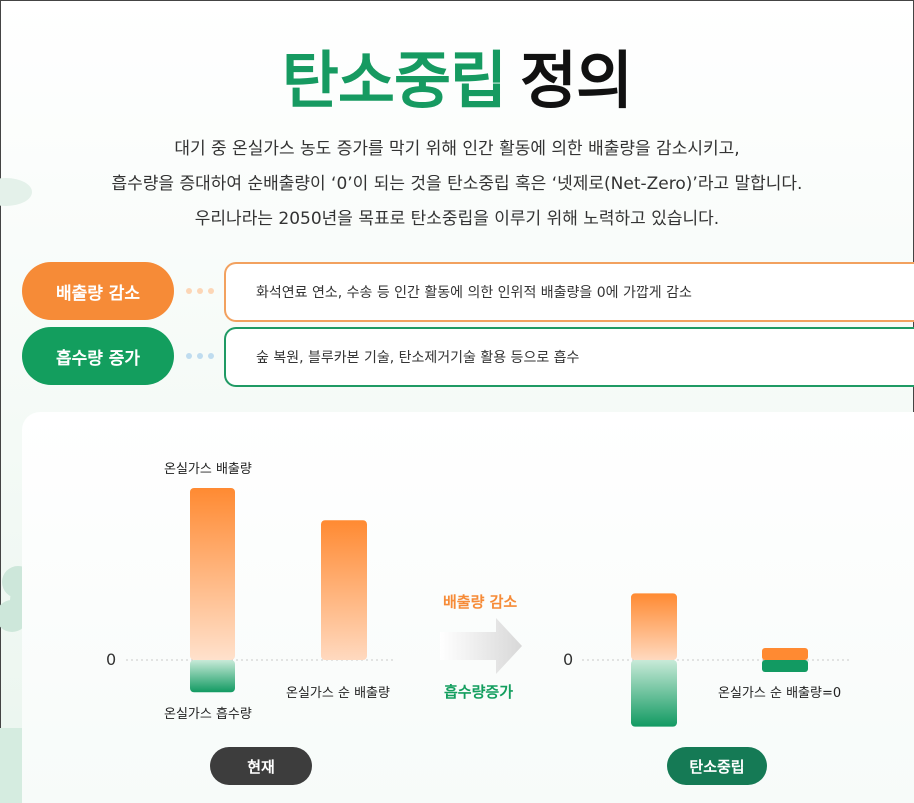 The width and height of the screenshot is (914, 803). Describe the element at coordinates (98, 356) in the screenshot. I see `absorption-pill: 흡수량 증가` at that location.